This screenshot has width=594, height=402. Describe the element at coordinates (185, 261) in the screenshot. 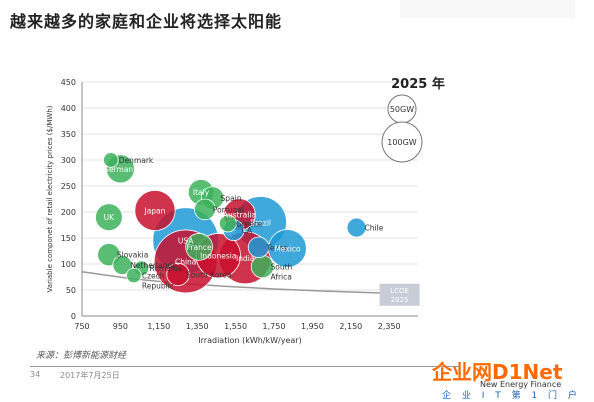

I see `bubble-label-china: China` at that location.